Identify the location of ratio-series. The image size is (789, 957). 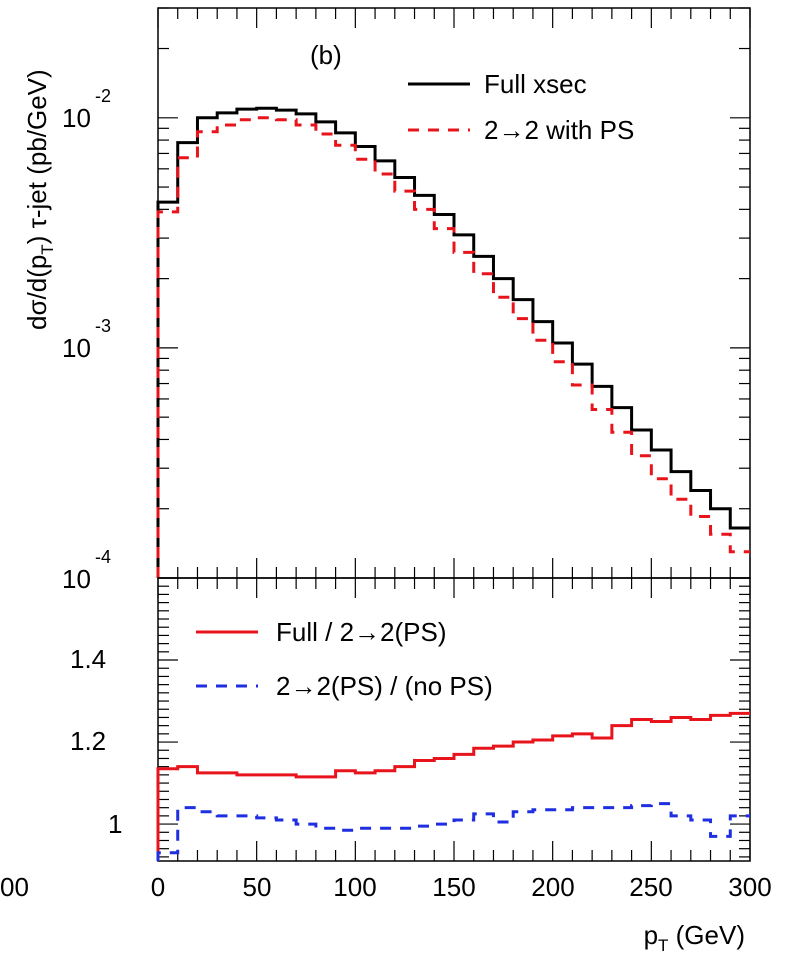
(453, 786).